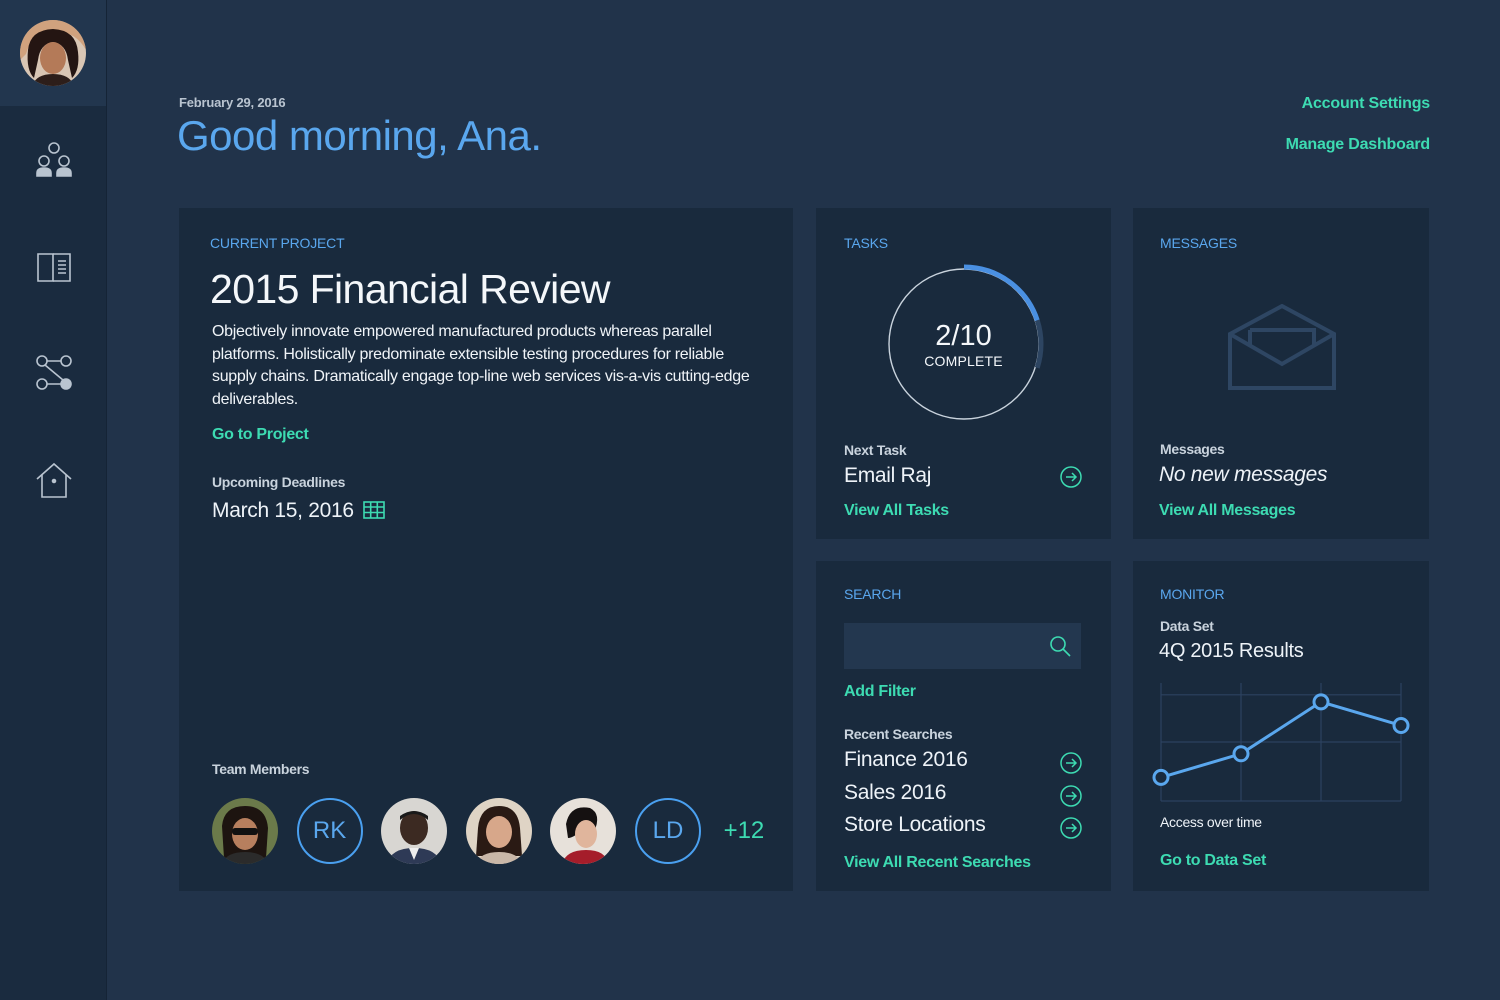 Image resolution: width=1500 pixels, height=1000 pixels. What do you see at coordinates (277, 243) in the screenshot?
I see `current-project-label: CURRENT PROJECT` at bounding box center [277, 243].